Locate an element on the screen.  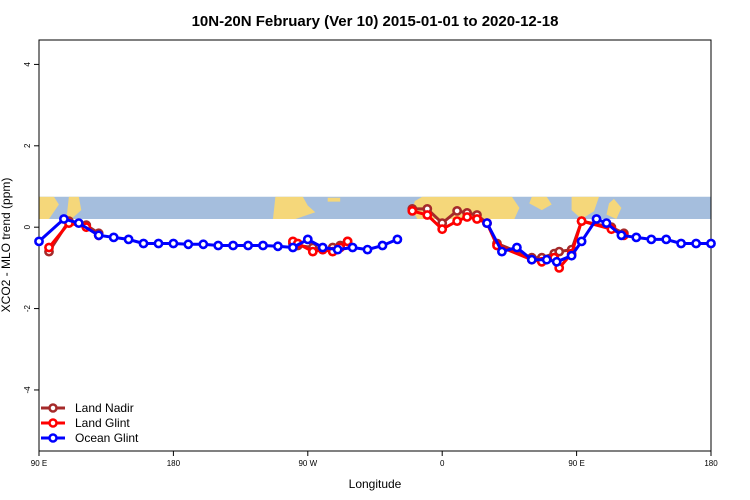
y-tick-label: -2 is located at coordinates (27, 308).